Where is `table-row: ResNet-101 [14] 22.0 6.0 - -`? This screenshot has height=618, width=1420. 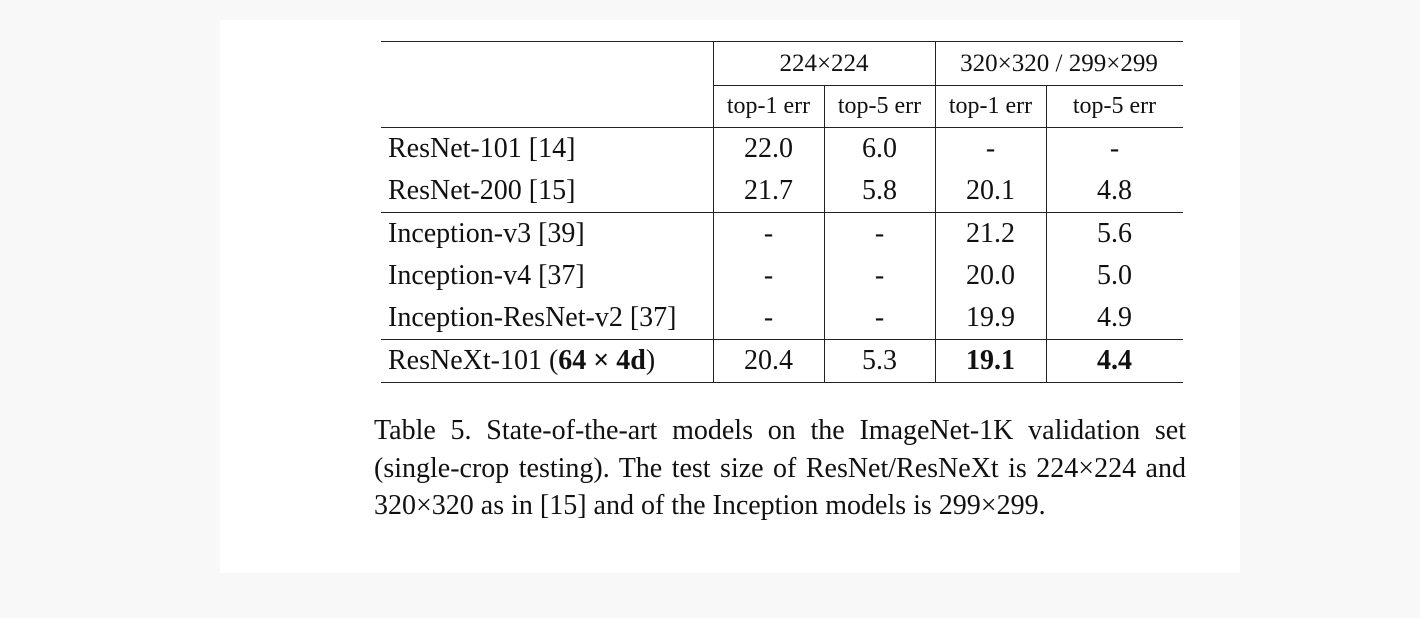
table-row: ResNet-101 [14] 22.0 6.0 - - is located at coordinates (782, 148).